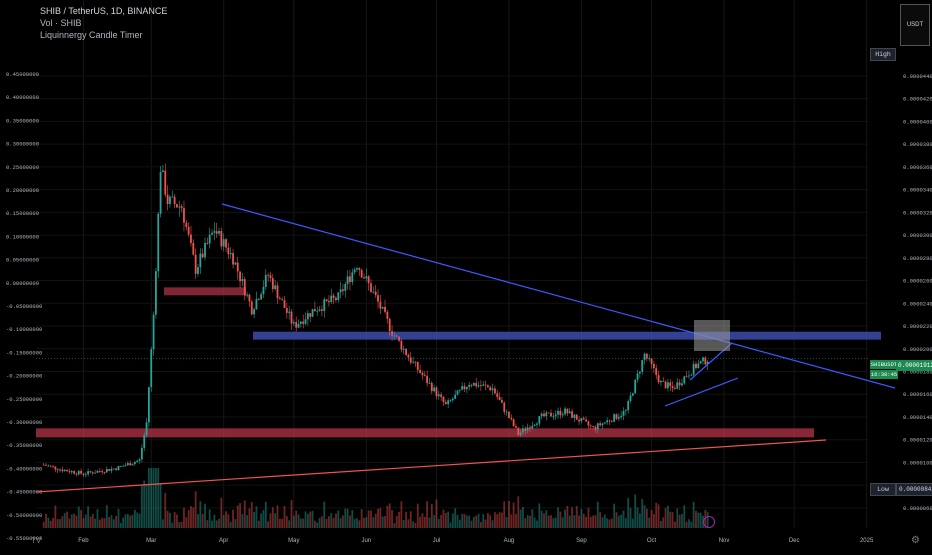  Describe the element at coordinates (22, 74) in the screenshot. I see `left-axis-tick-label: 0.45000000` at that location.